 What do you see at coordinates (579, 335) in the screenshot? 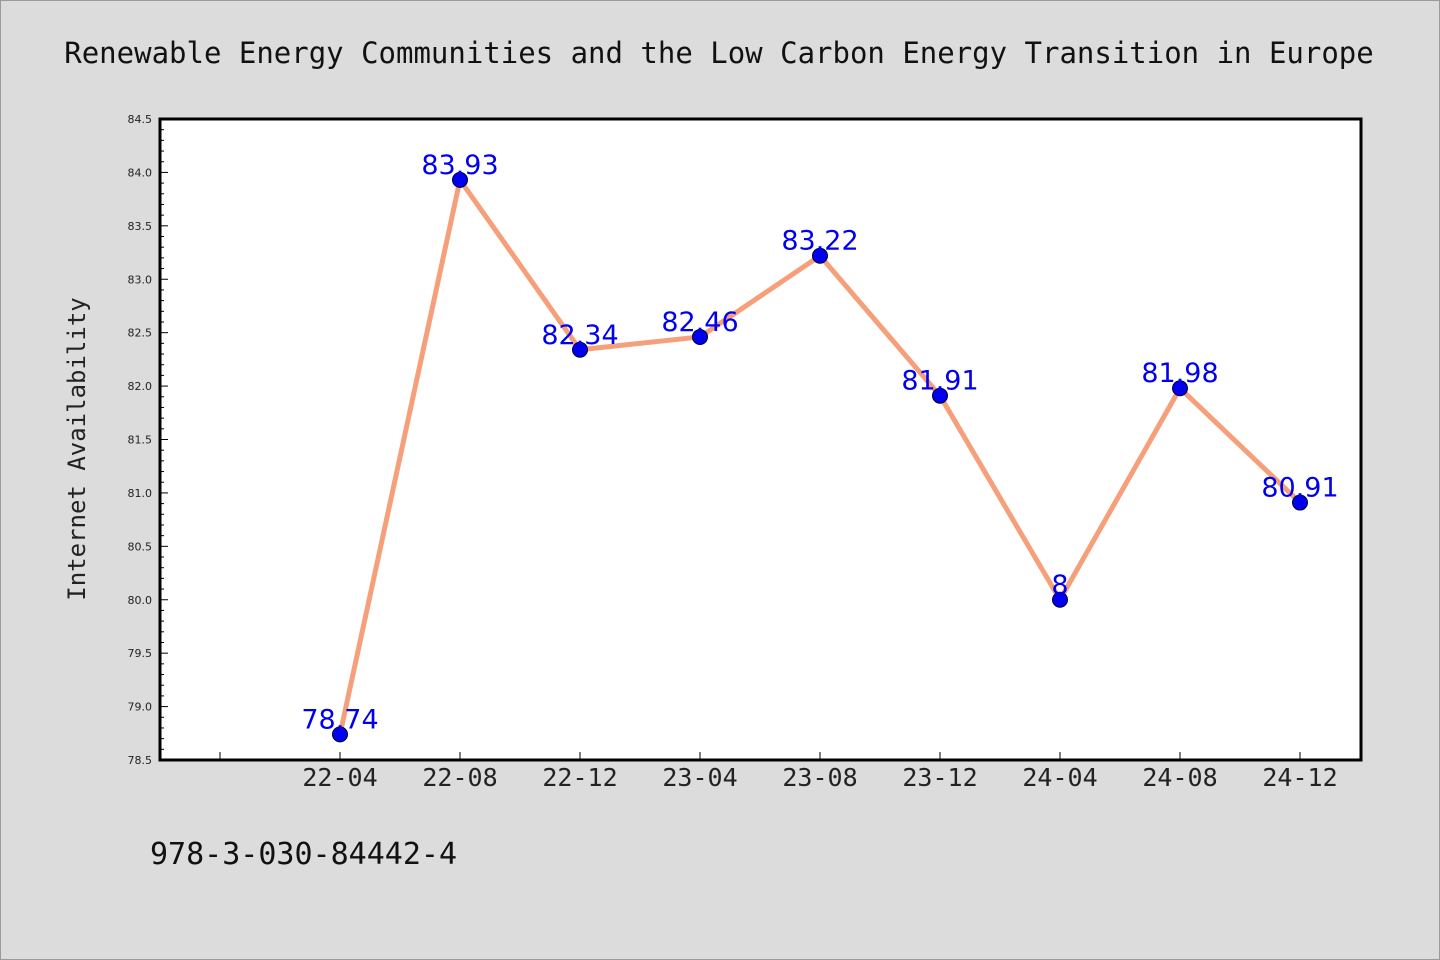
I see `data-label: 82.34` at bounding box center [579, 335].